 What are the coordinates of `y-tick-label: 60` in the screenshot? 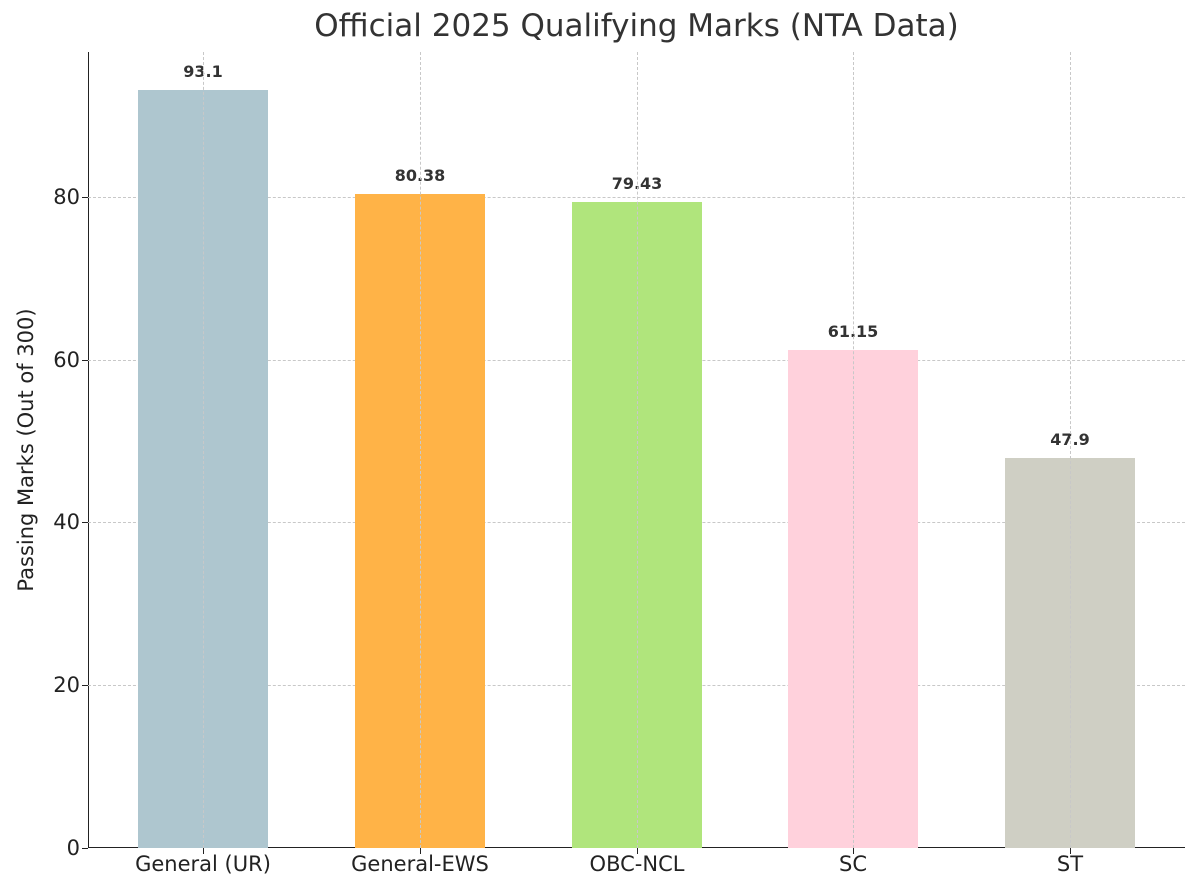 It's located at (66, 359).